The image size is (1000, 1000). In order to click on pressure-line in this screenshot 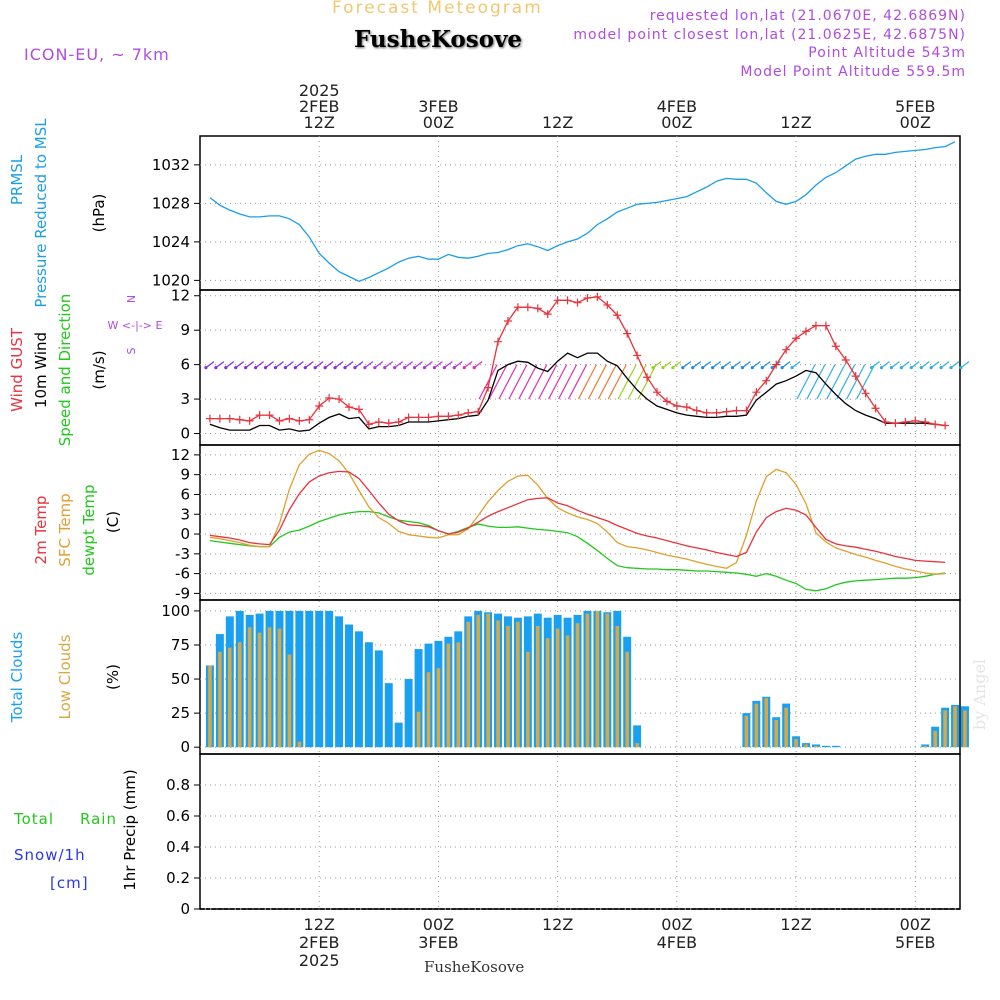, I will do `click(582, 212)`.